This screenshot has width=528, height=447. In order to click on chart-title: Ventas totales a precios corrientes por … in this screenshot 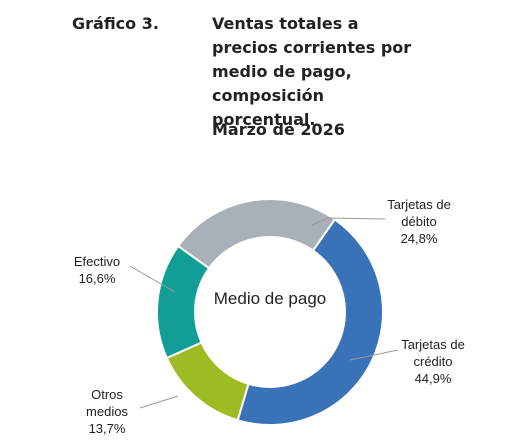, I will do `click(312, 71)`.